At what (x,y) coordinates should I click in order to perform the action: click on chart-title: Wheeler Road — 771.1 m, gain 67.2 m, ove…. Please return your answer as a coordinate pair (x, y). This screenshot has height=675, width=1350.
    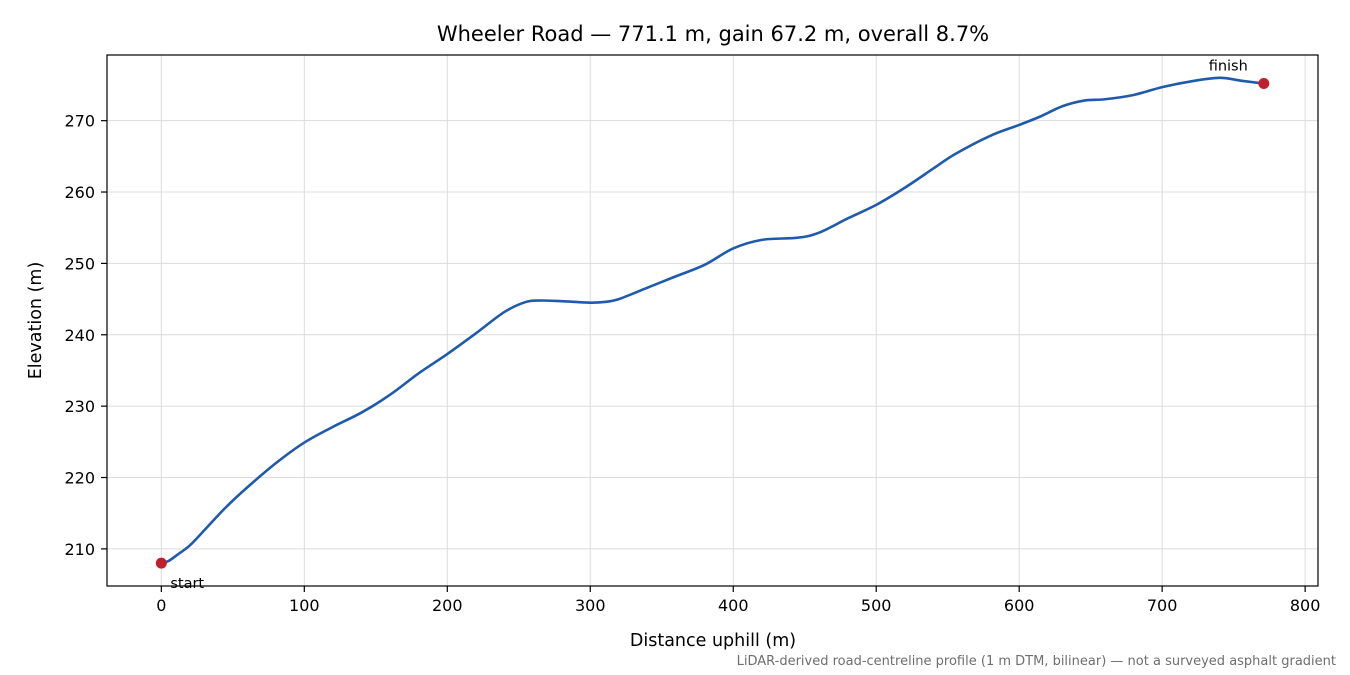
    Looking at the image, I should click on (713, 34).